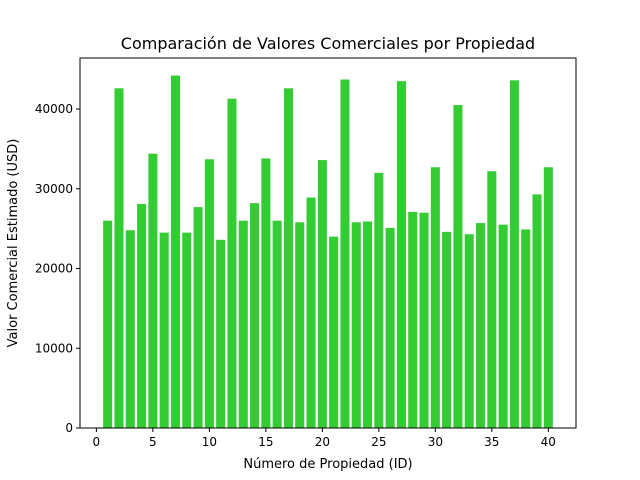 This screenshot has height=480, width=640. What do you see at coordinates (491, 442) in the screenshot?
I see `x-tick-label: 35` at bounding box center [491, 442].